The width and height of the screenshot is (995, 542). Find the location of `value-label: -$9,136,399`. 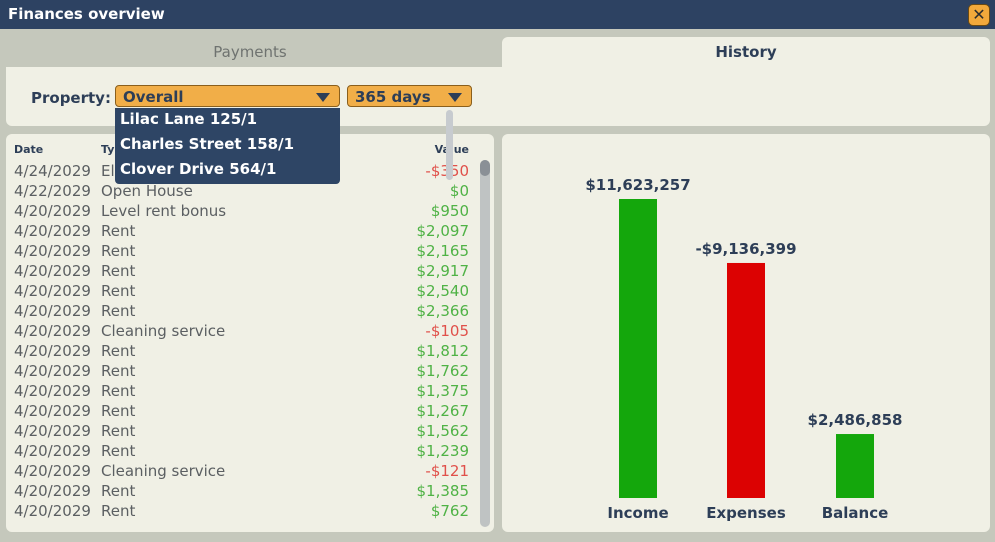

value-label: -$9,136,399 is located at coordinates (745, 249).